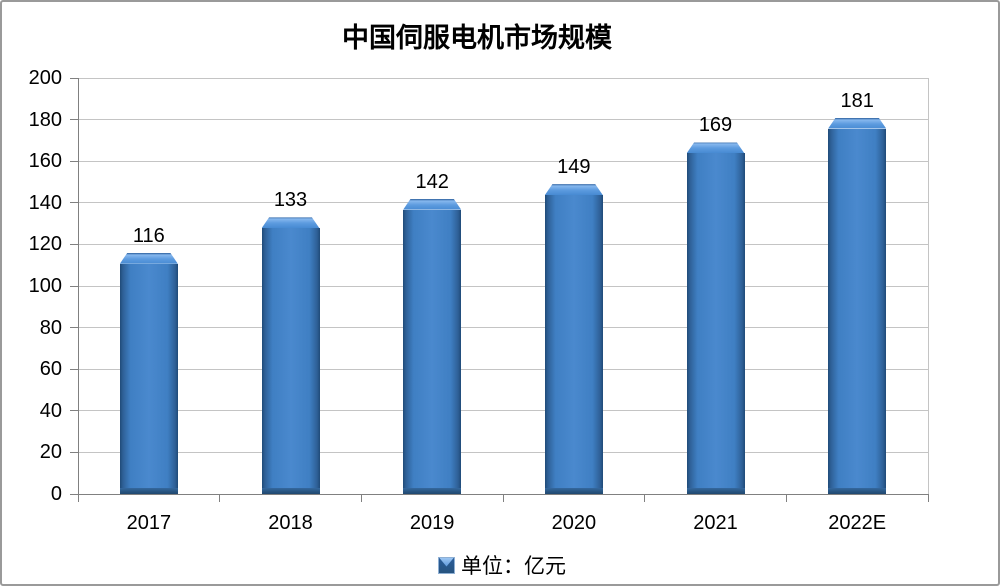 The image size is (1000, 586). What do you see at coordinates (432, 523) in the screenshot?
I see `x-tick-label: 2019` at bounding box center [432, 523].